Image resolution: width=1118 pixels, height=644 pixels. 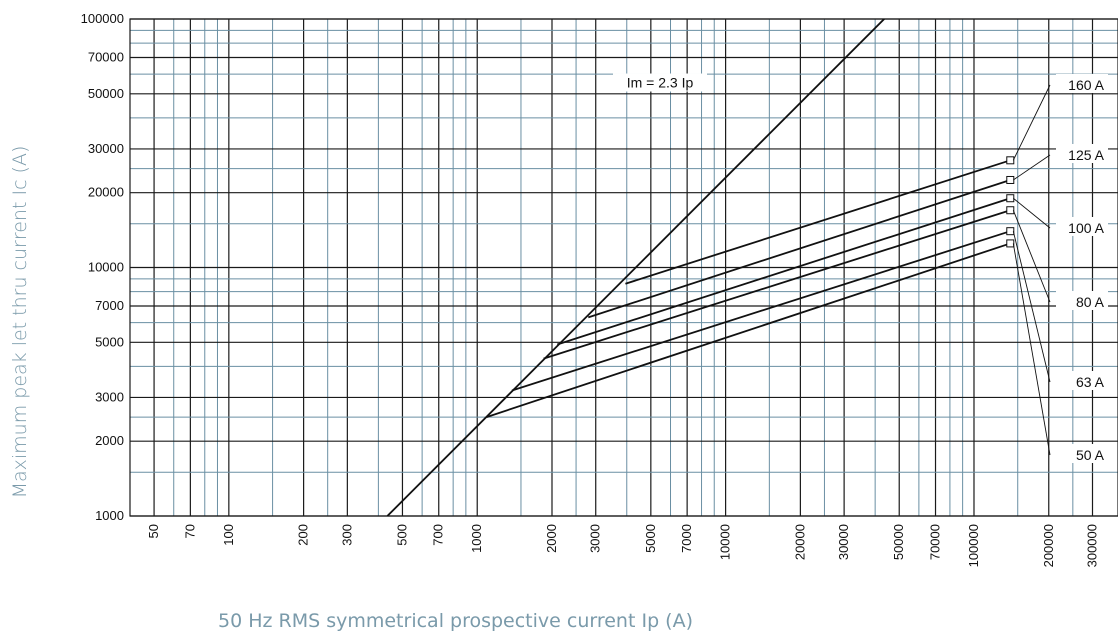 What do you see at coordinates (346, 535) in the screenshot?
I see `x-tick-label: 300` at bounding box center [346, 535].